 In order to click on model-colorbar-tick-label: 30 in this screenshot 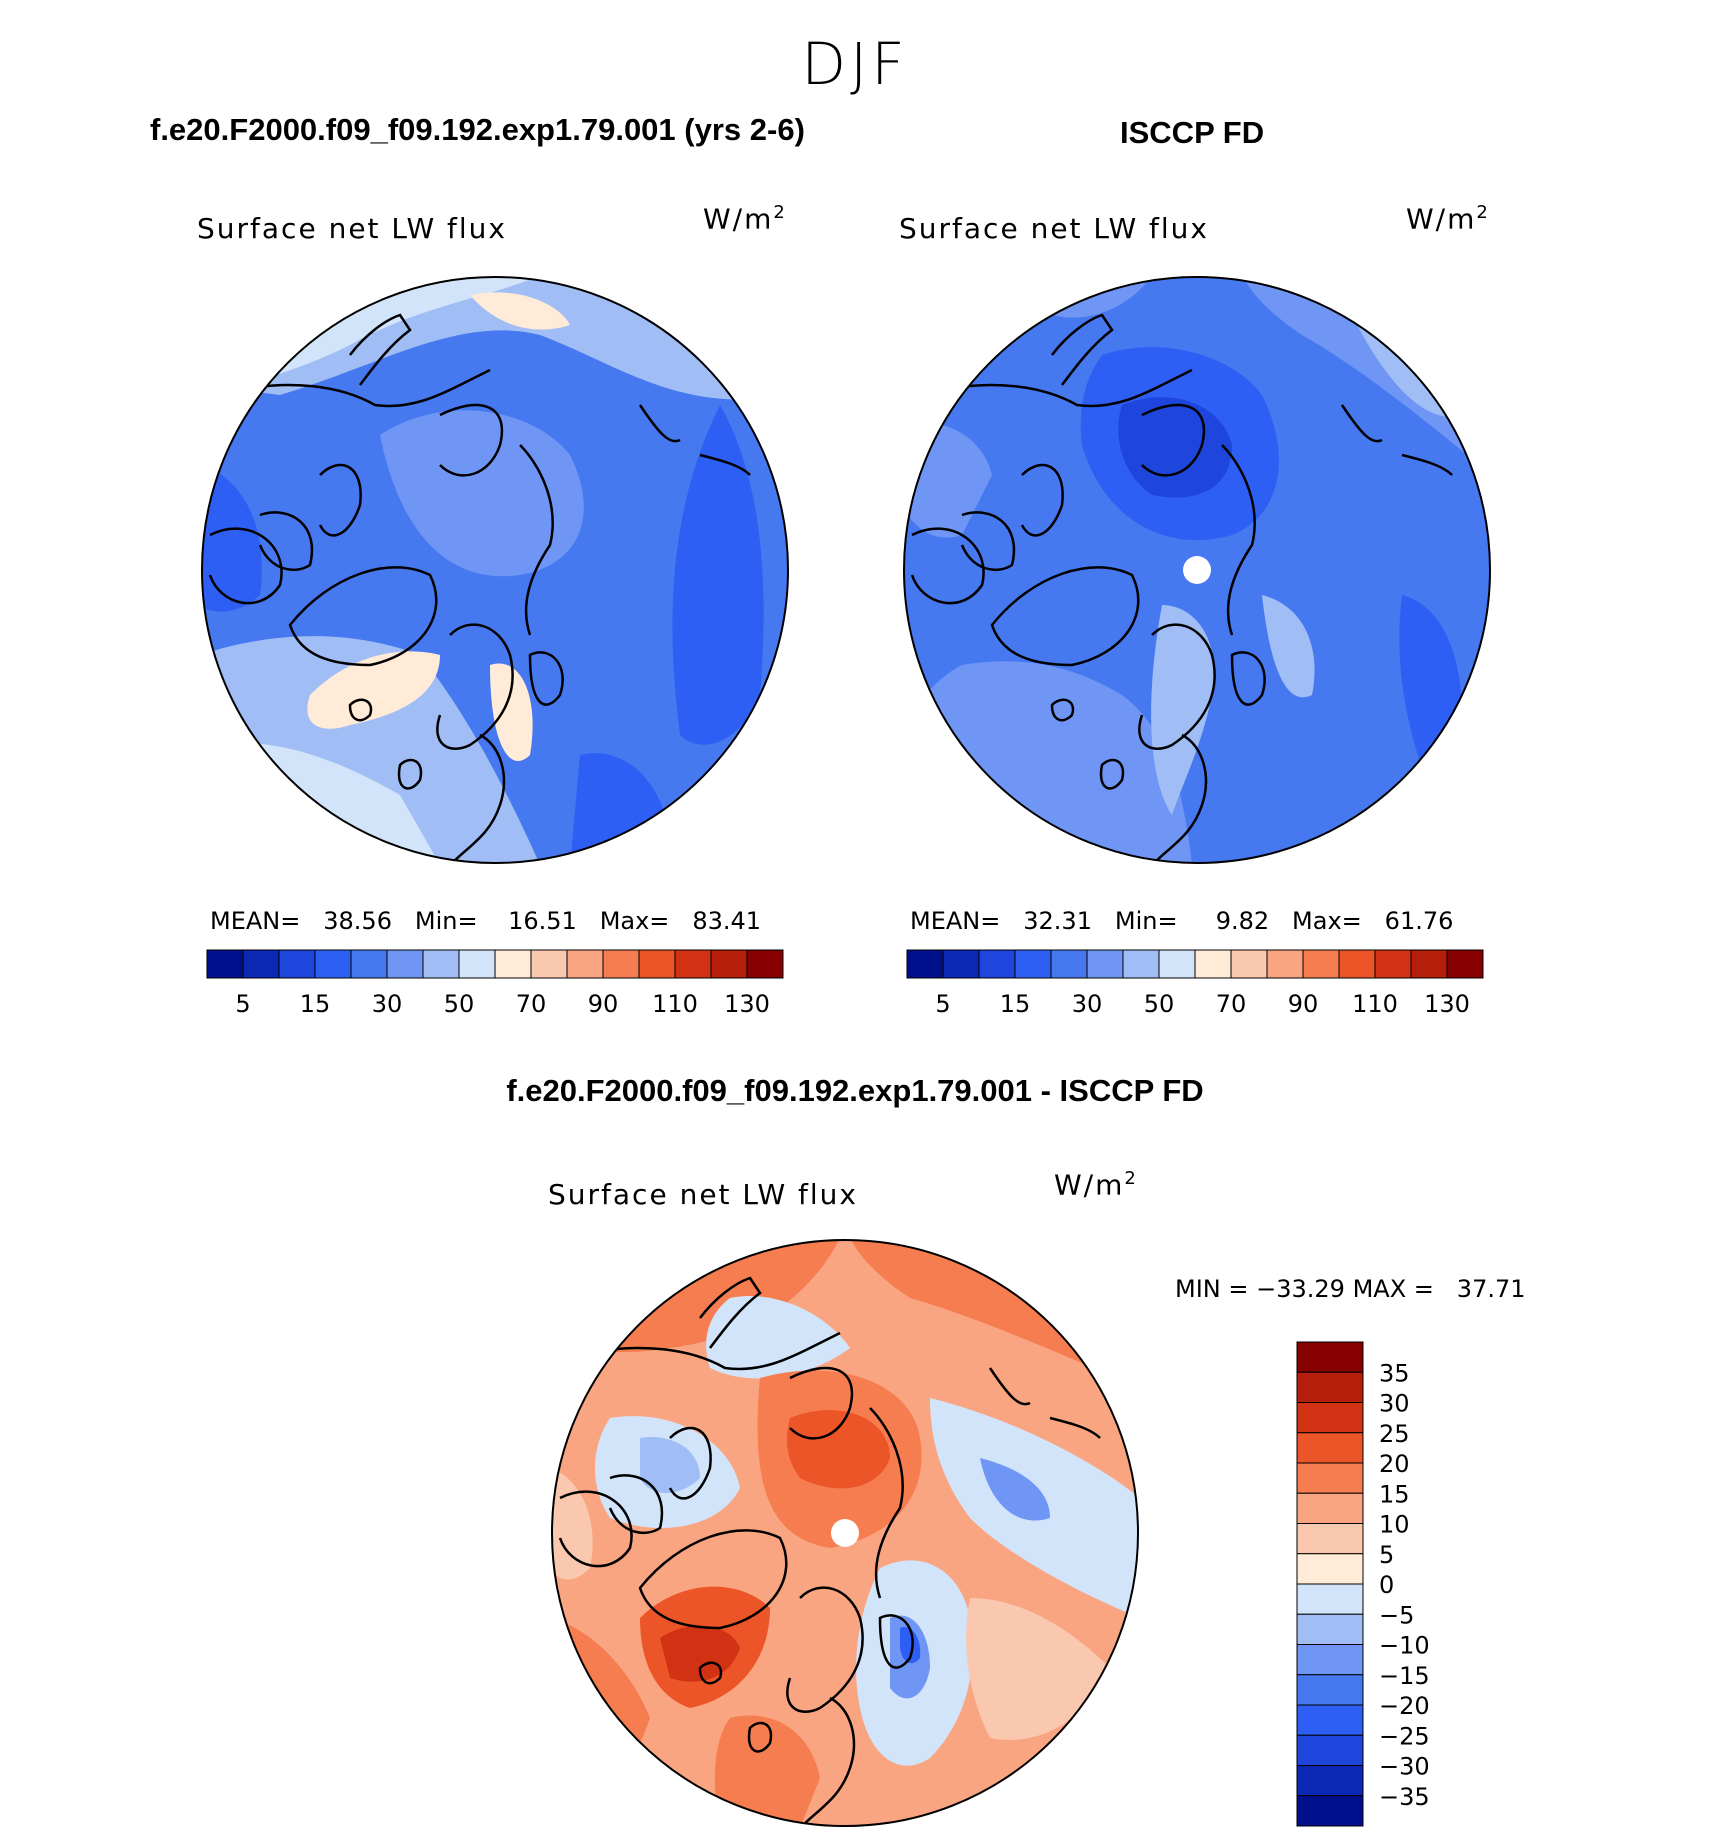, I will do `click(387, 1004)`.